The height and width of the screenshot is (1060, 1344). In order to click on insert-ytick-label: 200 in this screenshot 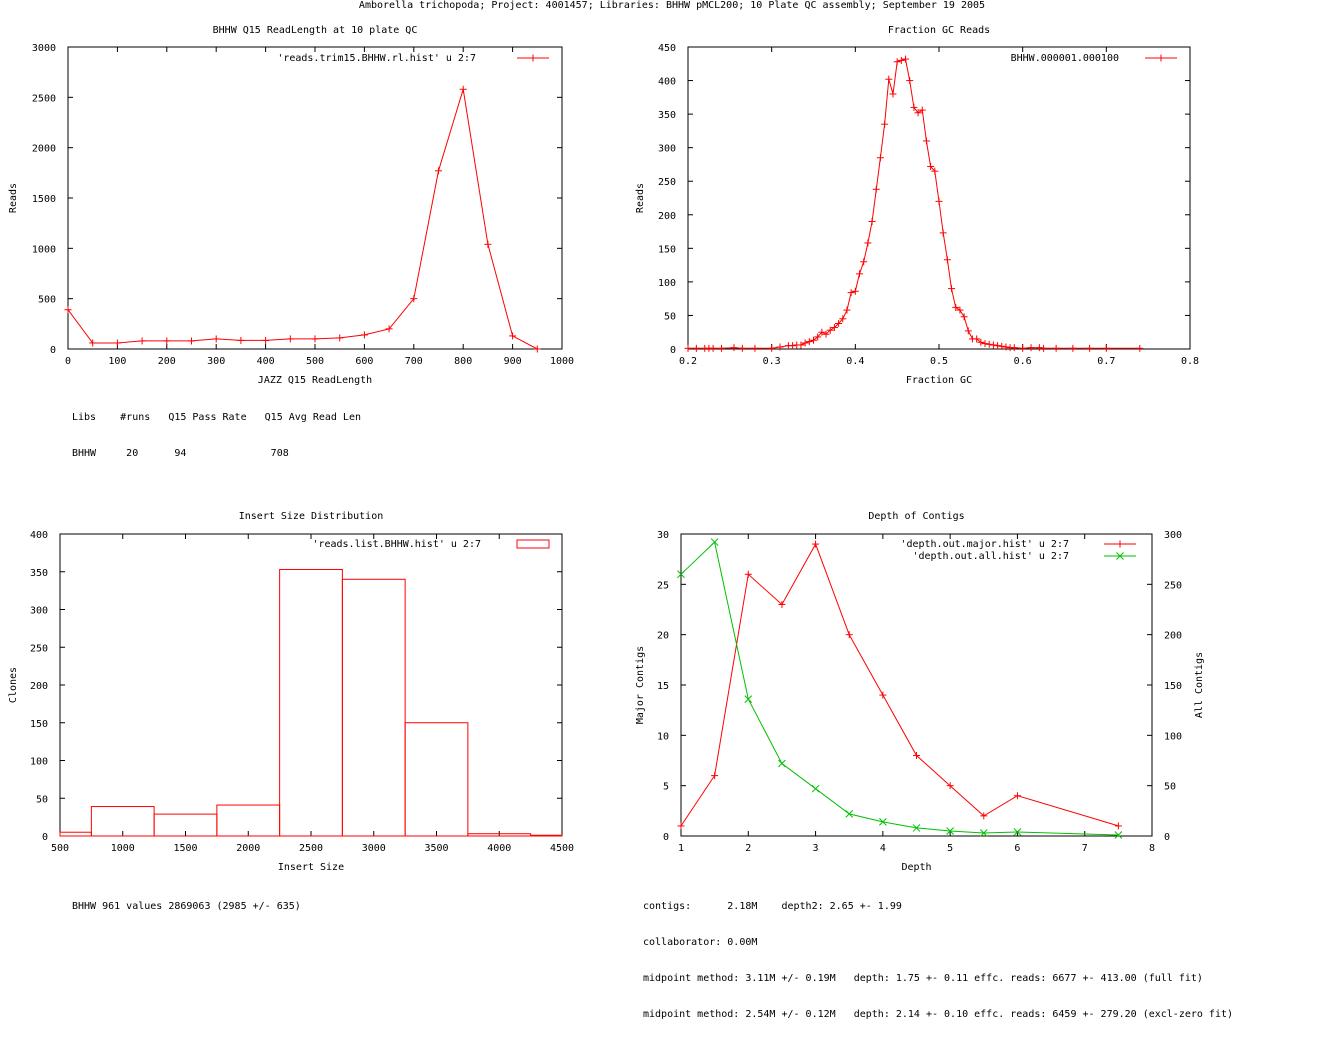, I will do `click(39, 686)`.